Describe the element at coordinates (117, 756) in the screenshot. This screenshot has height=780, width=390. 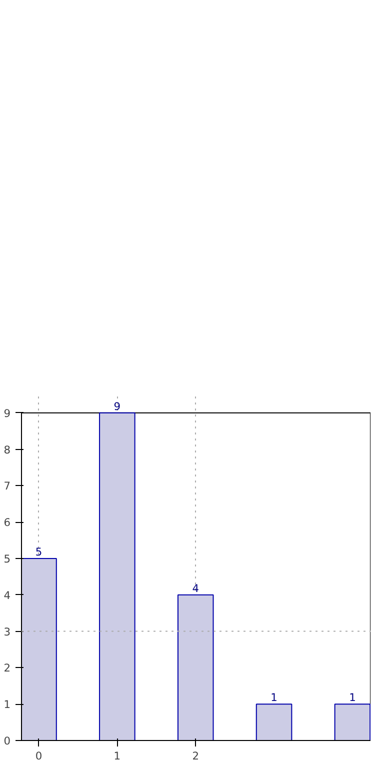
I see `x-tick-label: 1` at that location.